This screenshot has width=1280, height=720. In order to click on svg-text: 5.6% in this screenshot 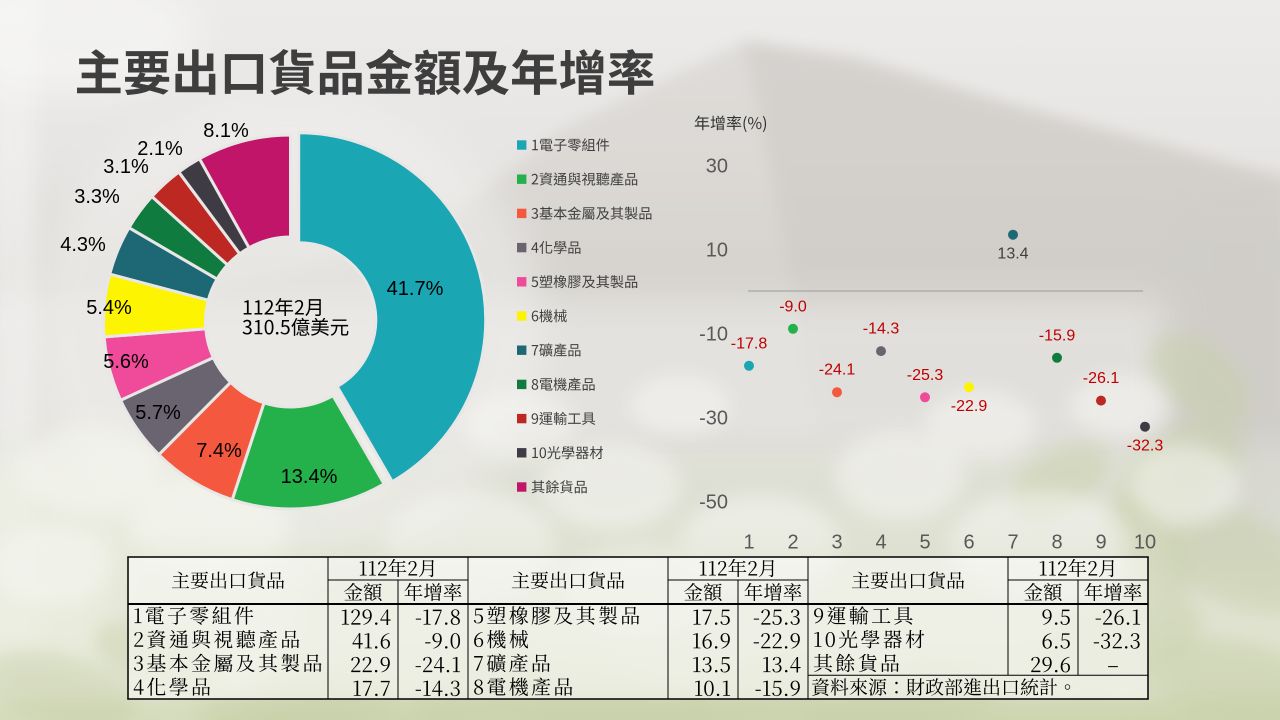, I will do `click(126, 362)`.